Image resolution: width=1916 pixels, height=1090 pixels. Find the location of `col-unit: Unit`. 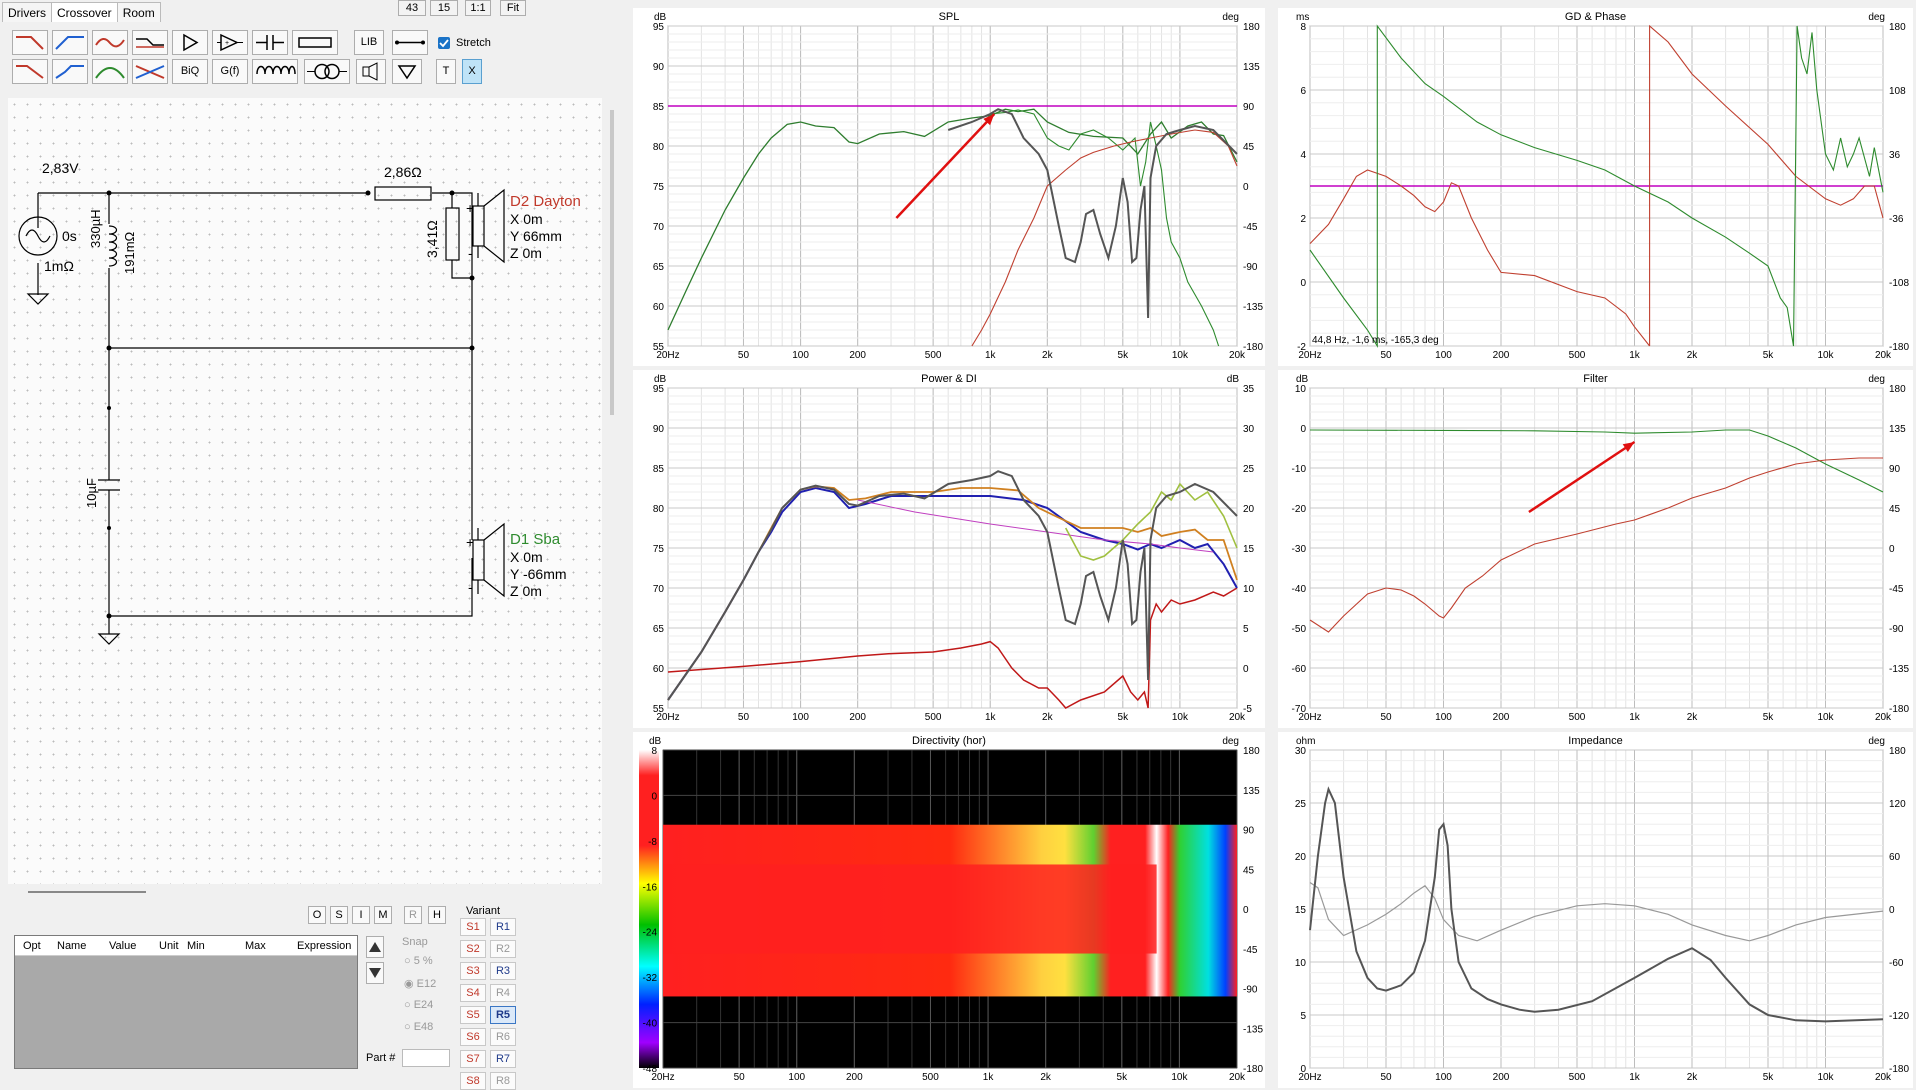

col-unit: Unit is located at coordinates (169, 946).